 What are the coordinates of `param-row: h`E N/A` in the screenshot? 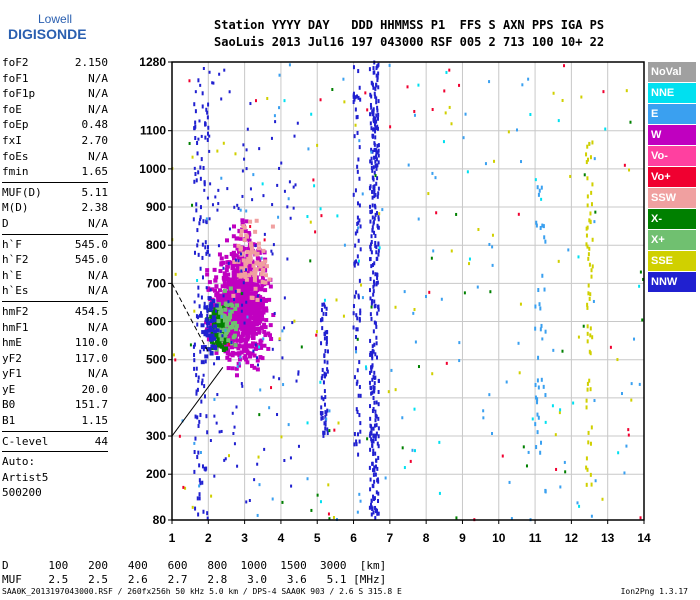 It's located at (55, 276).